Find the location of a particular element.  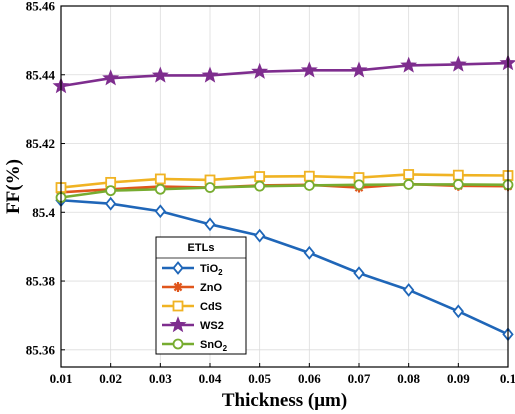

x-tick-label: 0.07 is located at coordinates (359, 378).